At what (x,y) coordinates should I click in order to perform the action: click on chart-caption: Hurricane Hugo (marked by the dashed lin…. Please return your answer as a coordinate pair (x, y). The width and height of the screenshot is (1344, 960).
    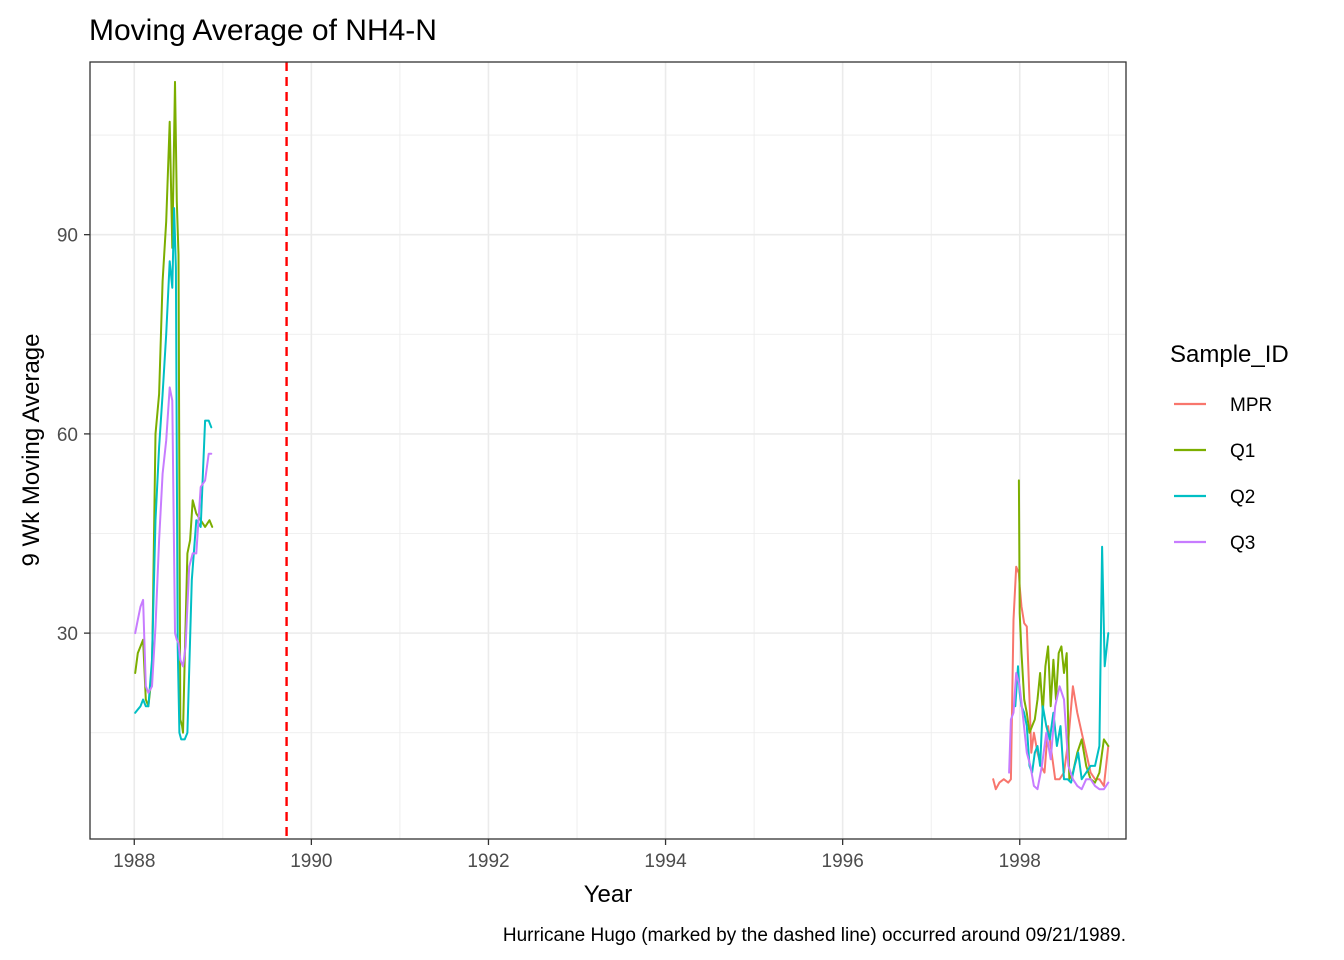
    Looking at the image, I should click on (814, 935).